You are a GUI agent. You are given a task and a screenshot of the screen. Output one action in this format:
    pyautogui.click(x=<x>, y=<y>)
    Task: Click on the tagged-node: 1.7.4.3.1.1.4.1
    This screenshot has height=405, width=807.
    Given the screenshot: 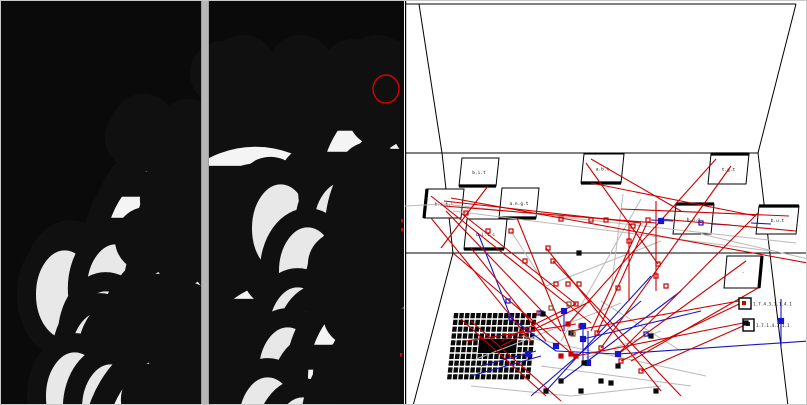 What is the action you would take?
    pyautogui.click(x=765, y=303)
    